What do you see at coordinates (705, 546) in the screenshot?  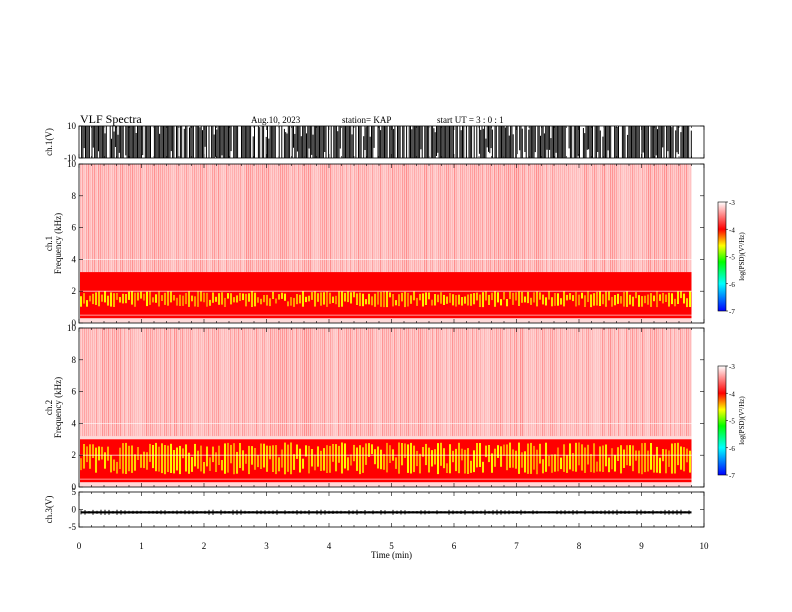 I see `x-tick-label: 10` at bounding box center [705, 546].